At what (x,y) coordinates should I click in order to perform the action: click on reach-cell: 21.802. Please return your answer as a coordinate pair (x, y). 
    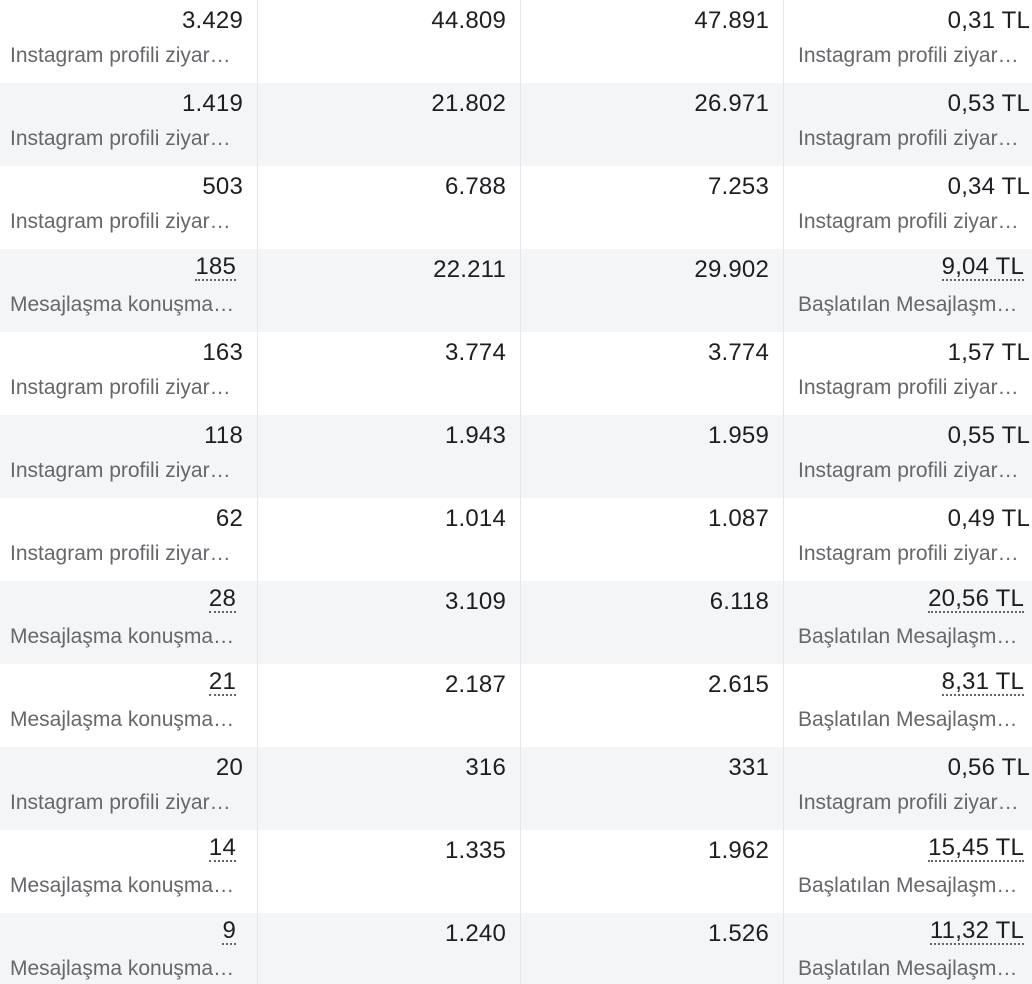
    Looking at the image, I should click on (389, 124).